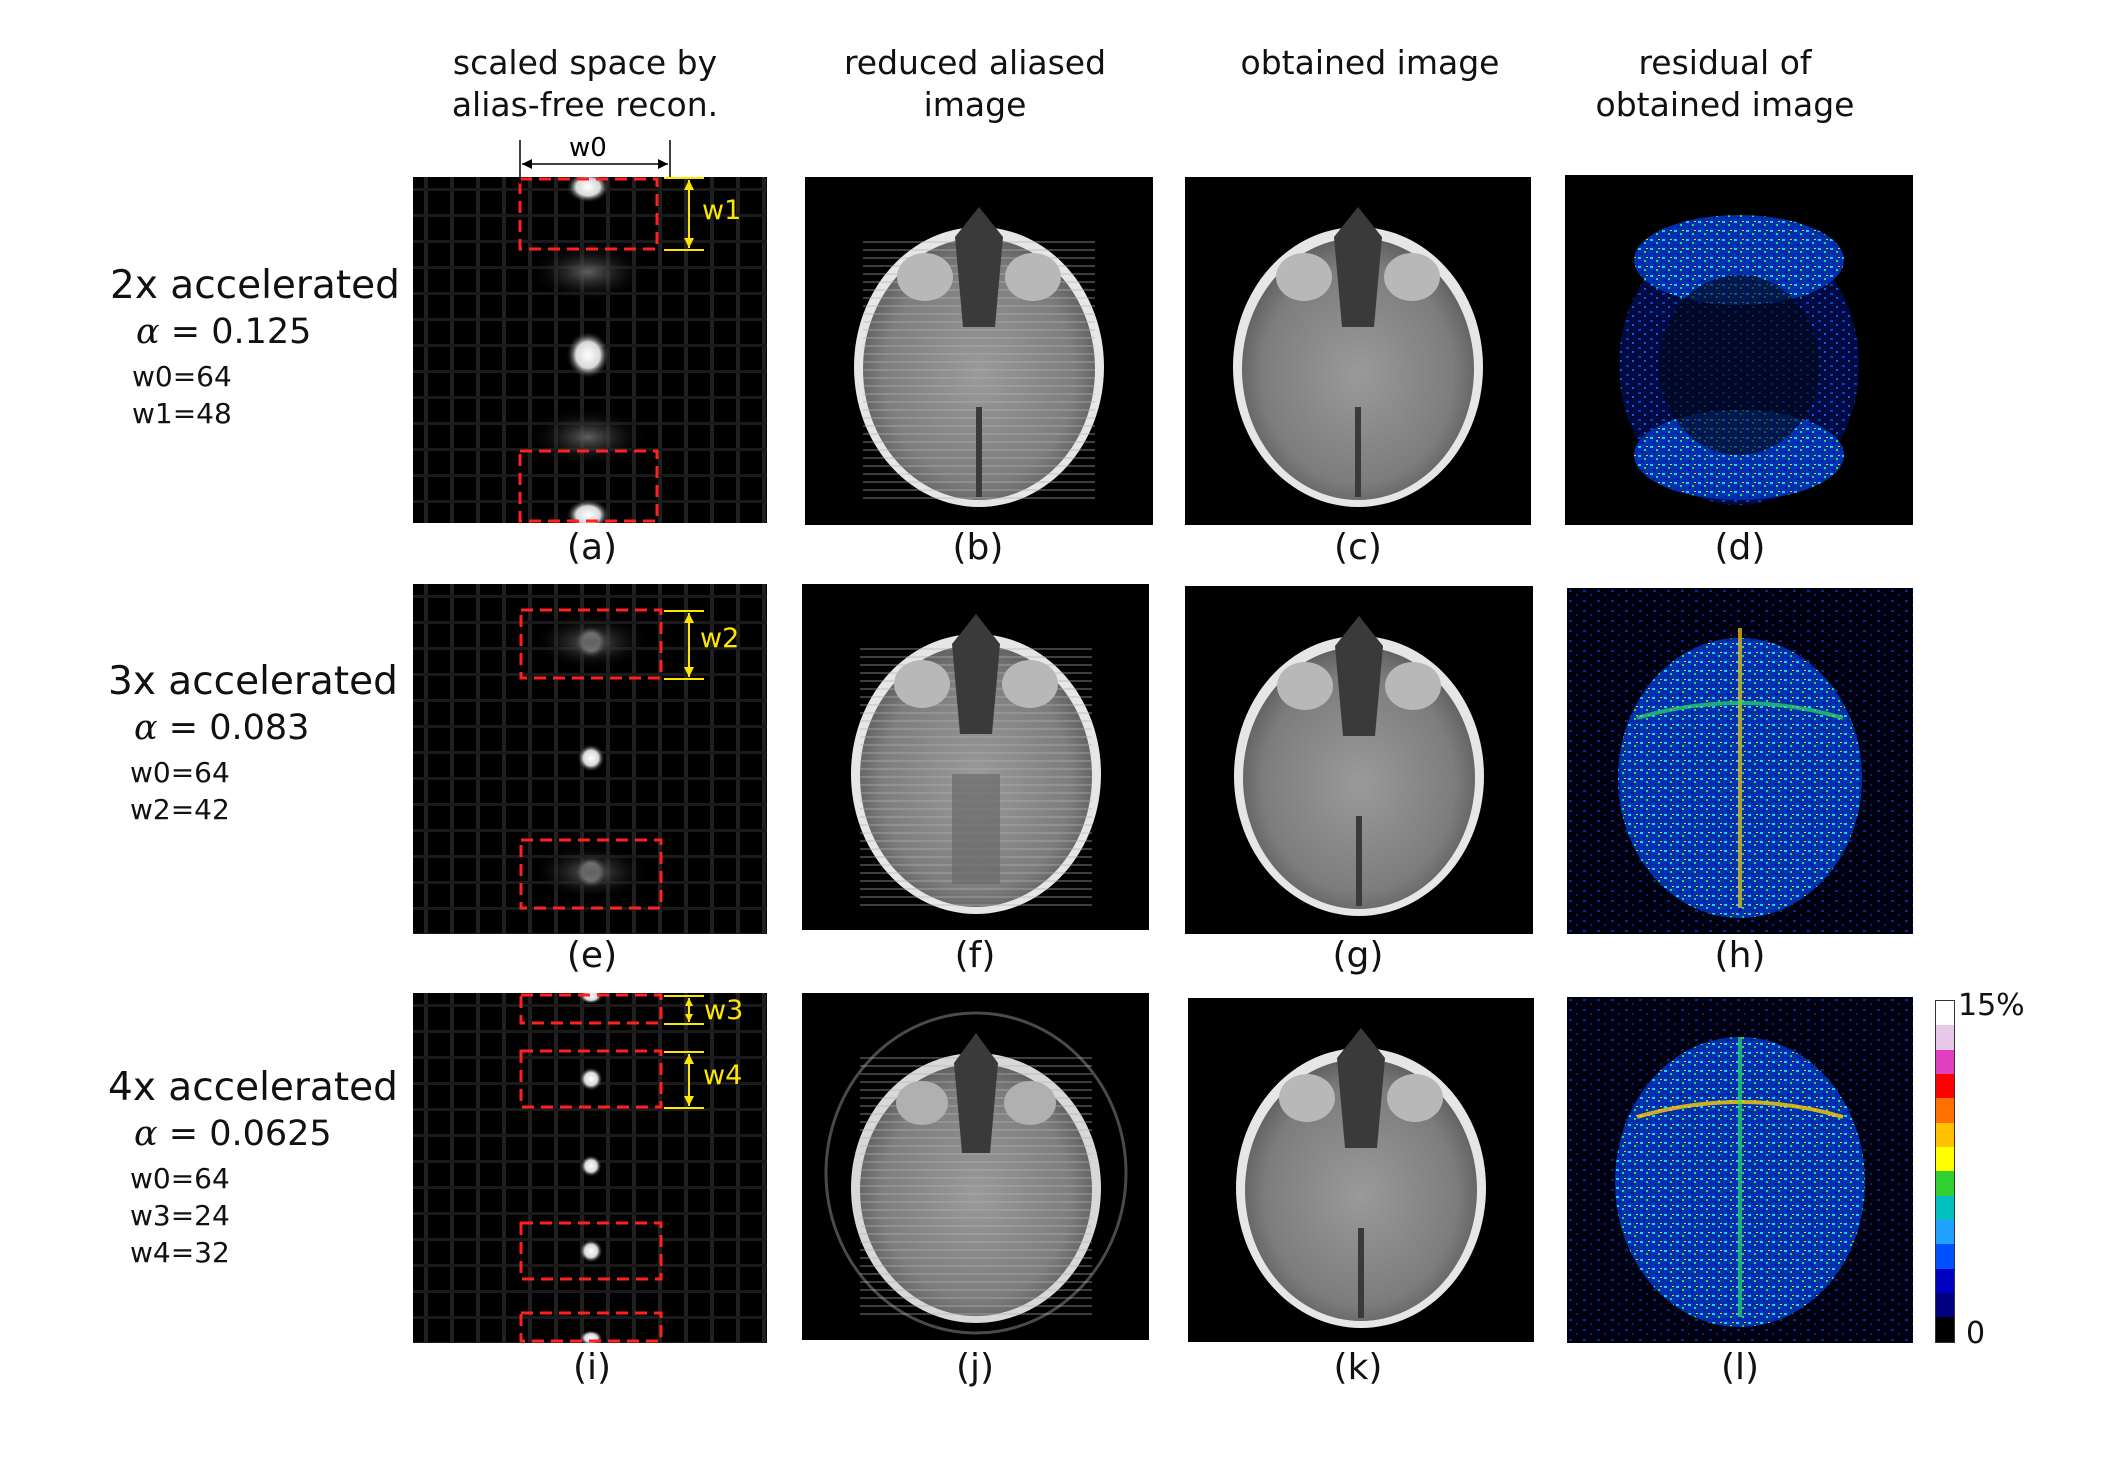 This screenshot has height=1464, width=2108. What do you see at coordinates (180, 809) in the screenshot?
I see `width-label: w2=42` at bounding box center [180, 809].